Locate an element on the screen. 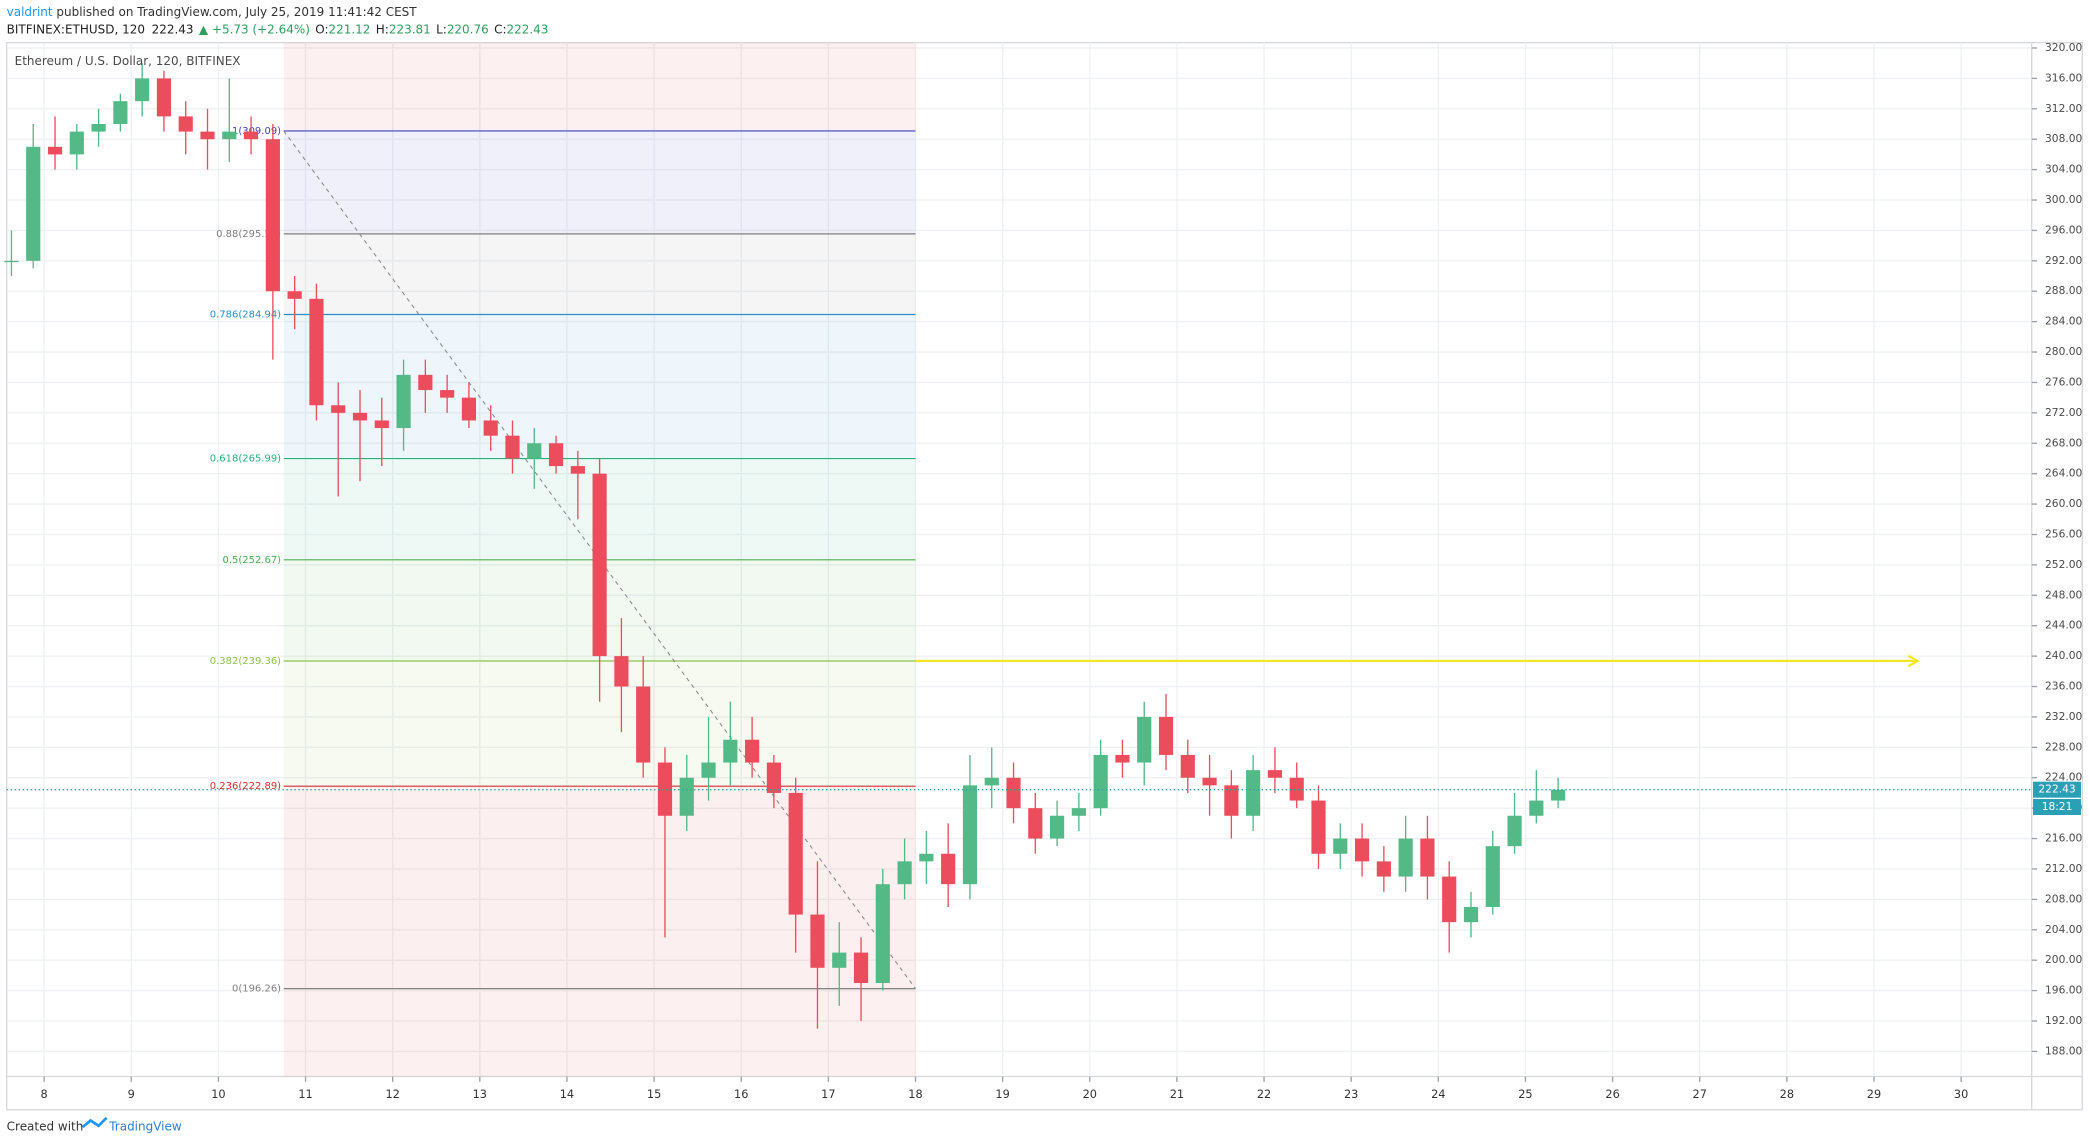  y-tick-label: 232.00 is located at coordinates (2063, 716).